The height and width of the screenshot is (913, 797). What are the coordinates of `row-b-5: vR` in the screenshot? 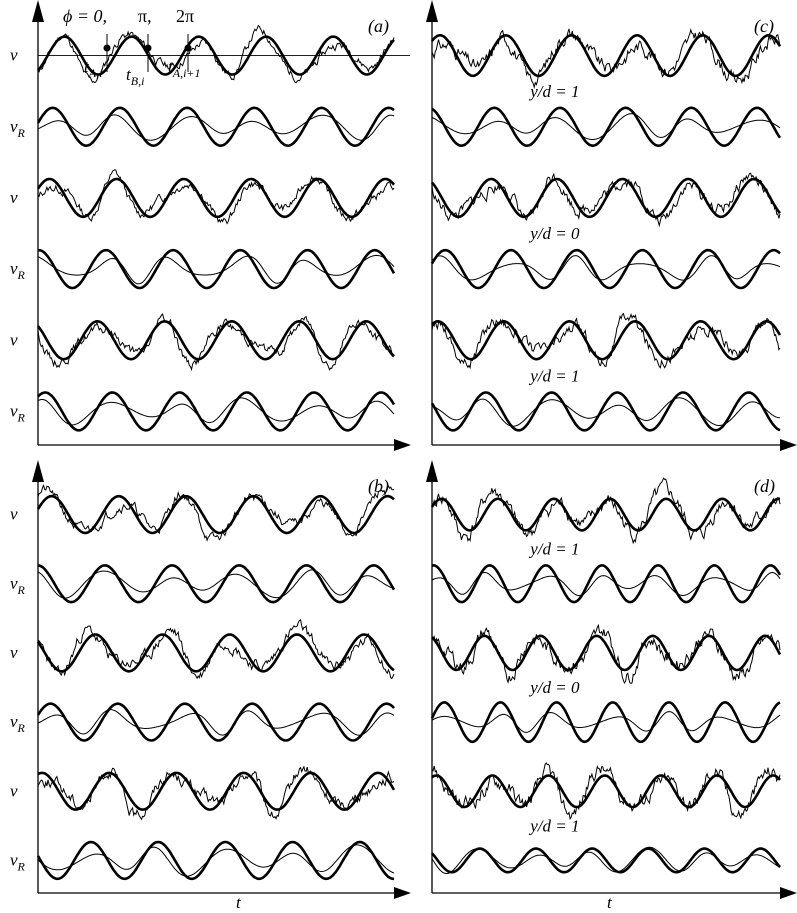 It's located at (202, 860).